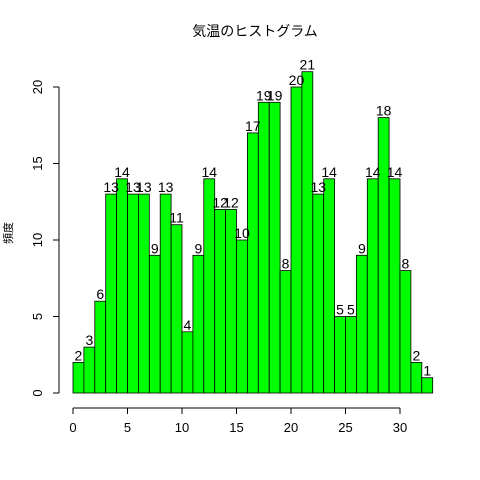  I want to click on x-tick-label: 20, so click(291, 427).